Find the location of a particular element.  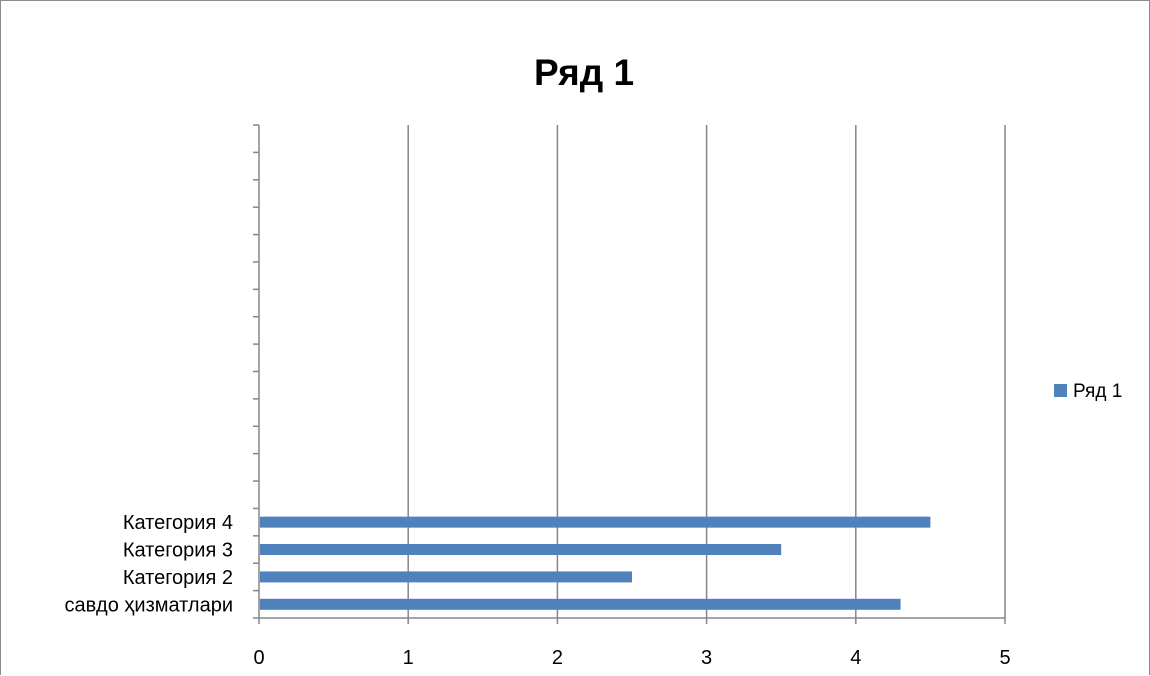

legend: Ряд 1 is located at coordinates (1088, 391).